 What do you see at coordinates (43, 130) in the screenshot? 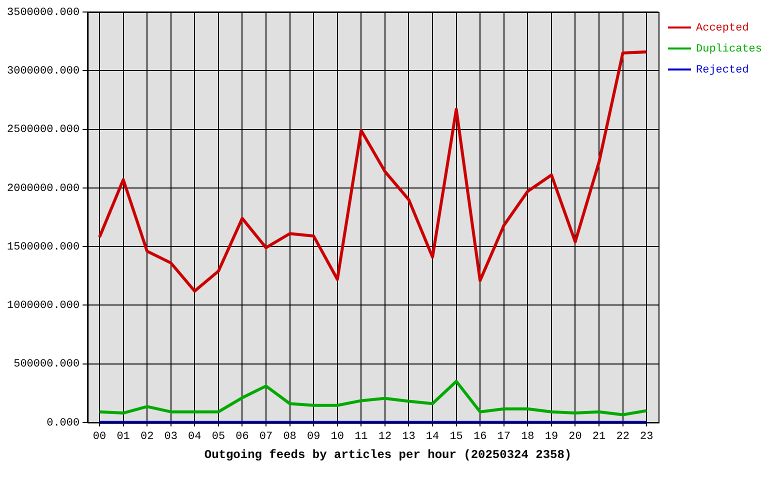
I see `y-tick-label: 2500000.000` at bounding box center [43, 130].